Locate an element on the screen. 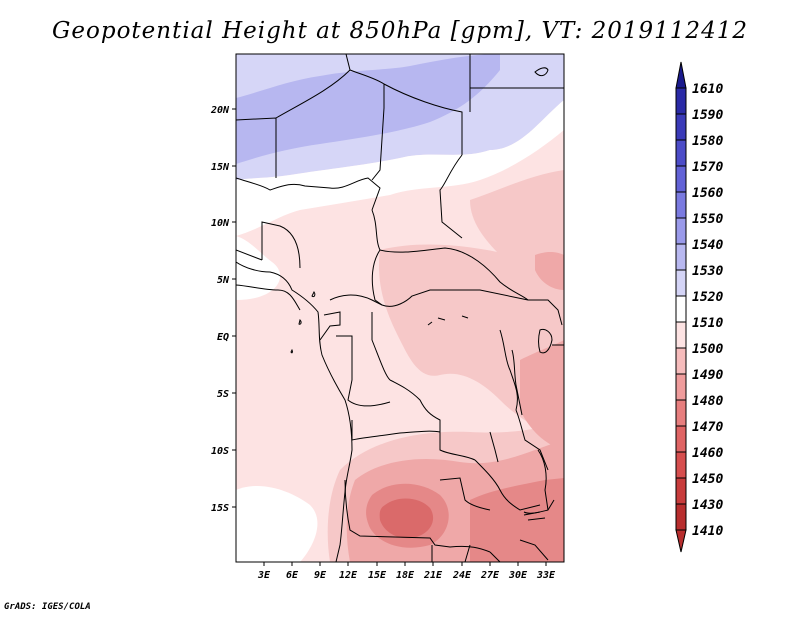 The width and height of the screenshot is (800, 618). colorbar-label: 1570 is located at coordinates (707, 167).